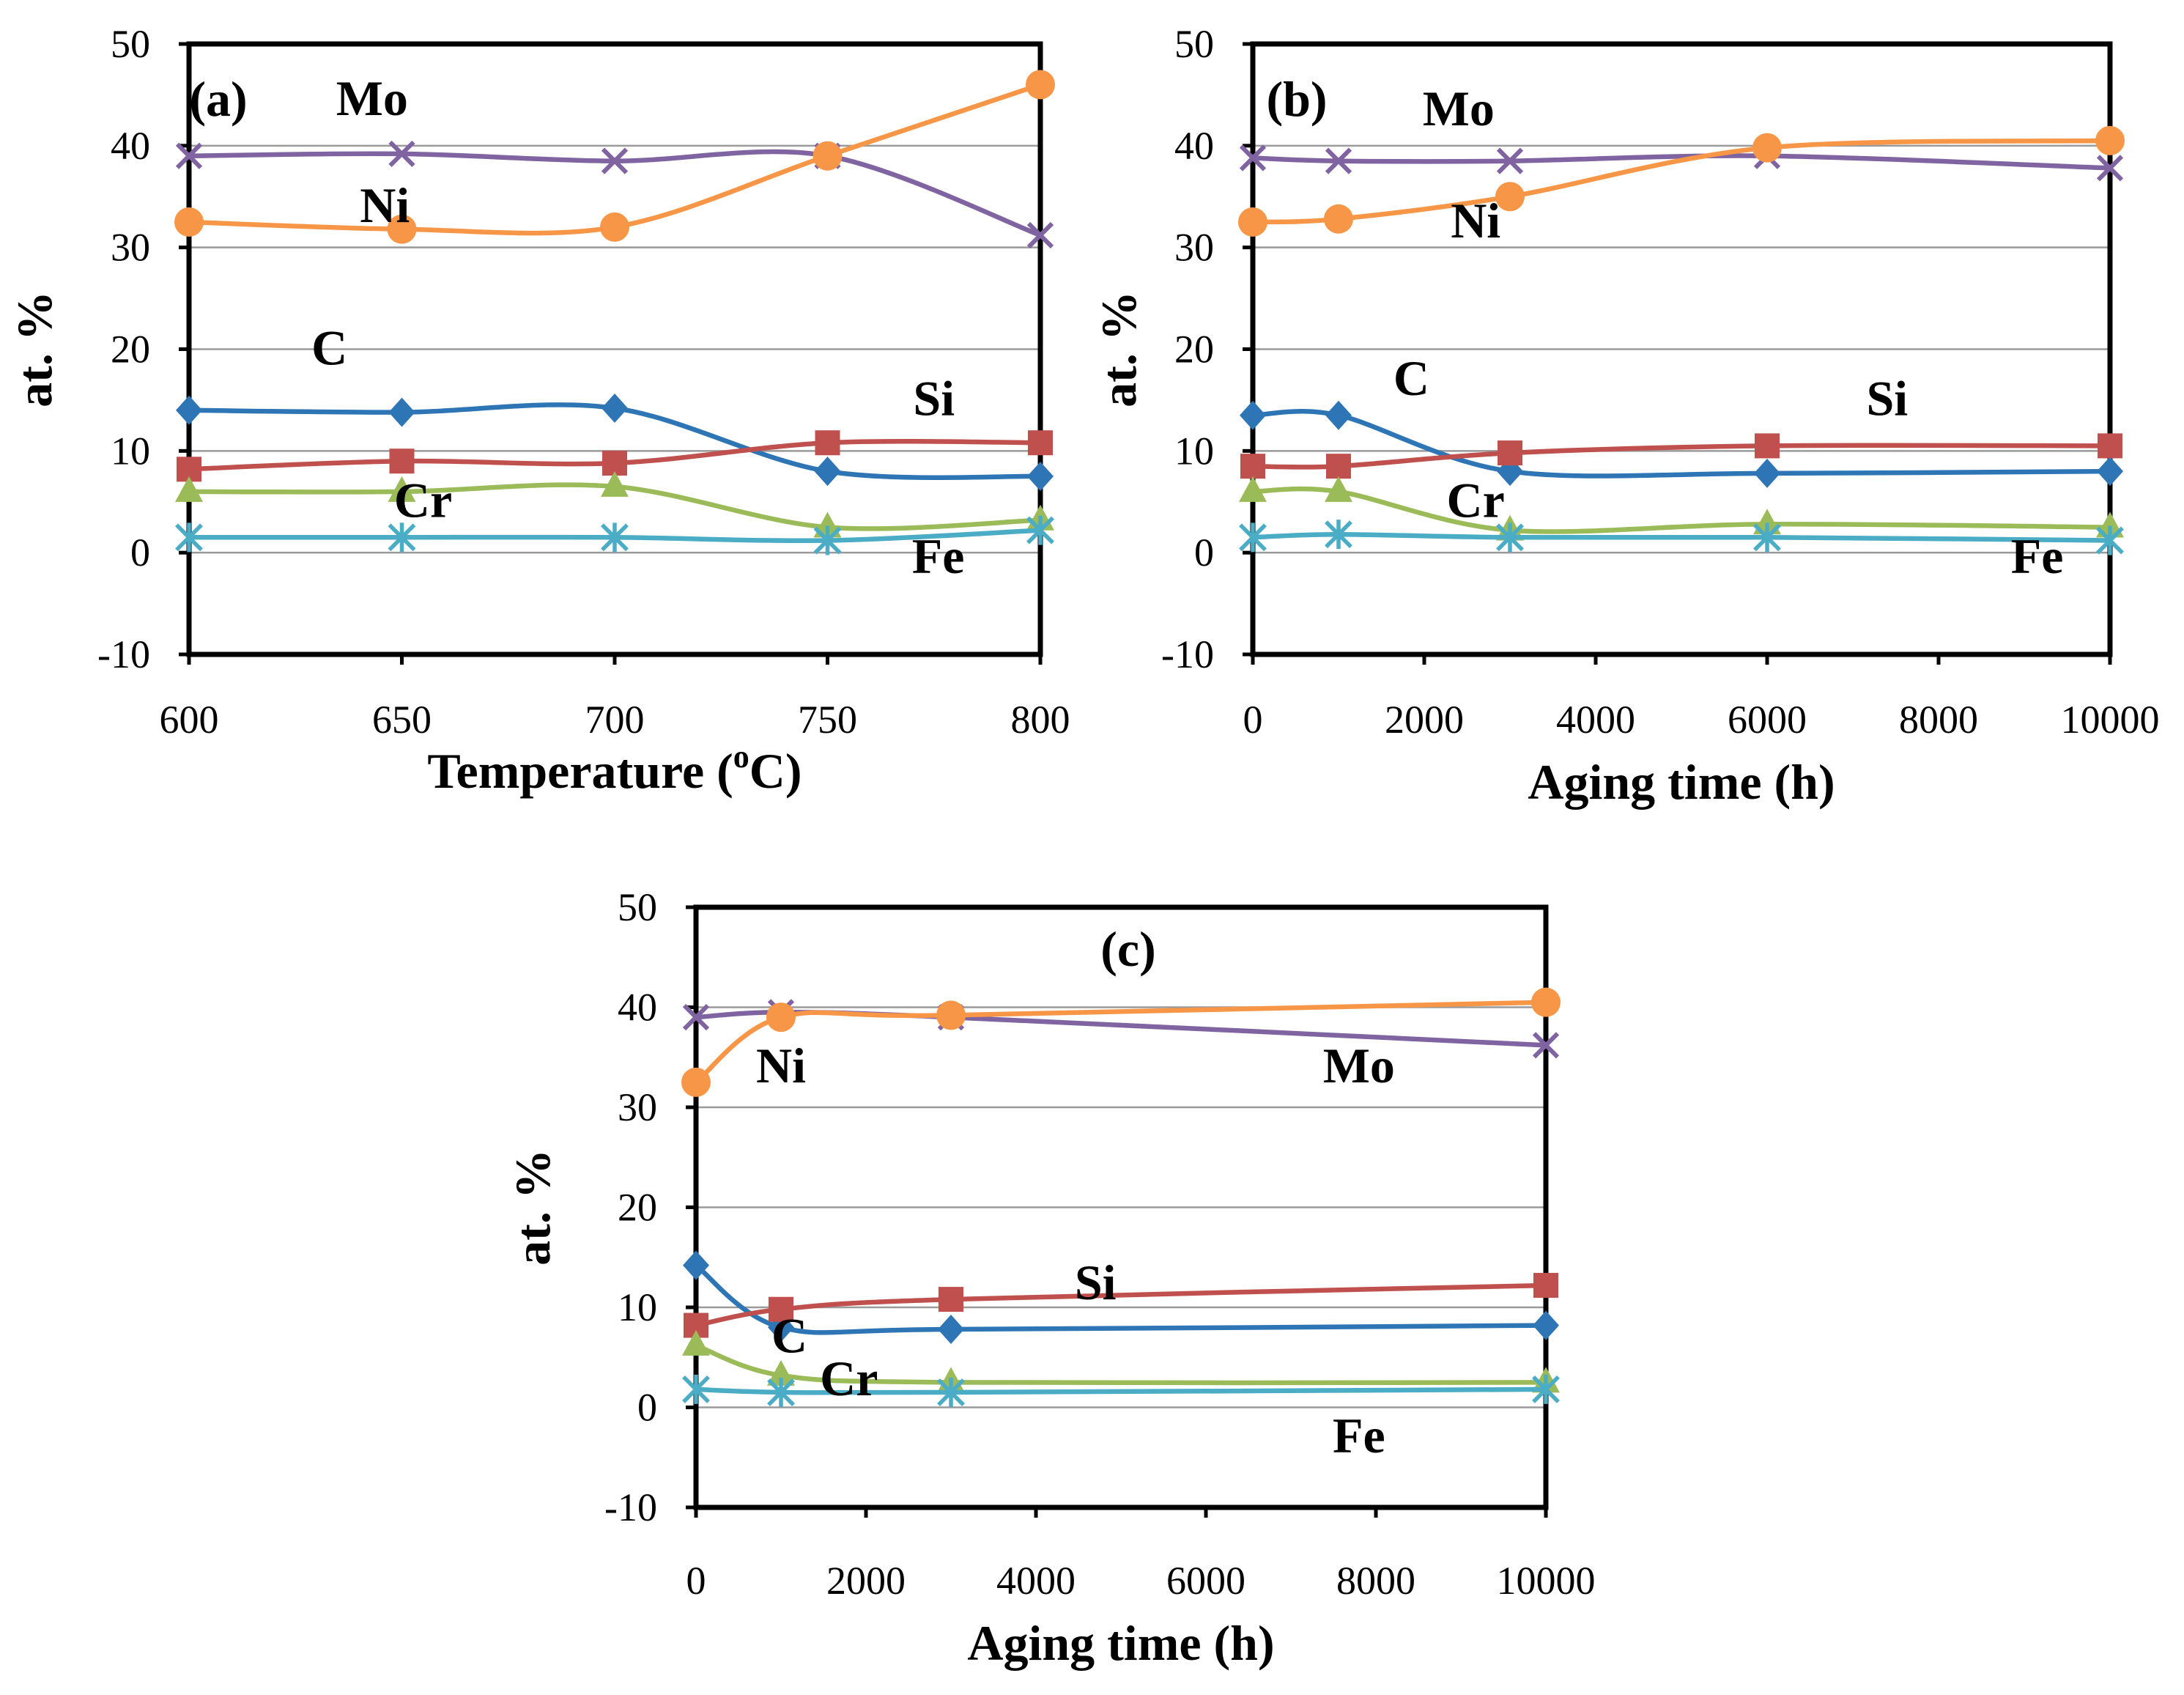 The height and width of the screenshot is (1695, 2184). I want to click on x-tick-label: 2000, so click(866, 1581).